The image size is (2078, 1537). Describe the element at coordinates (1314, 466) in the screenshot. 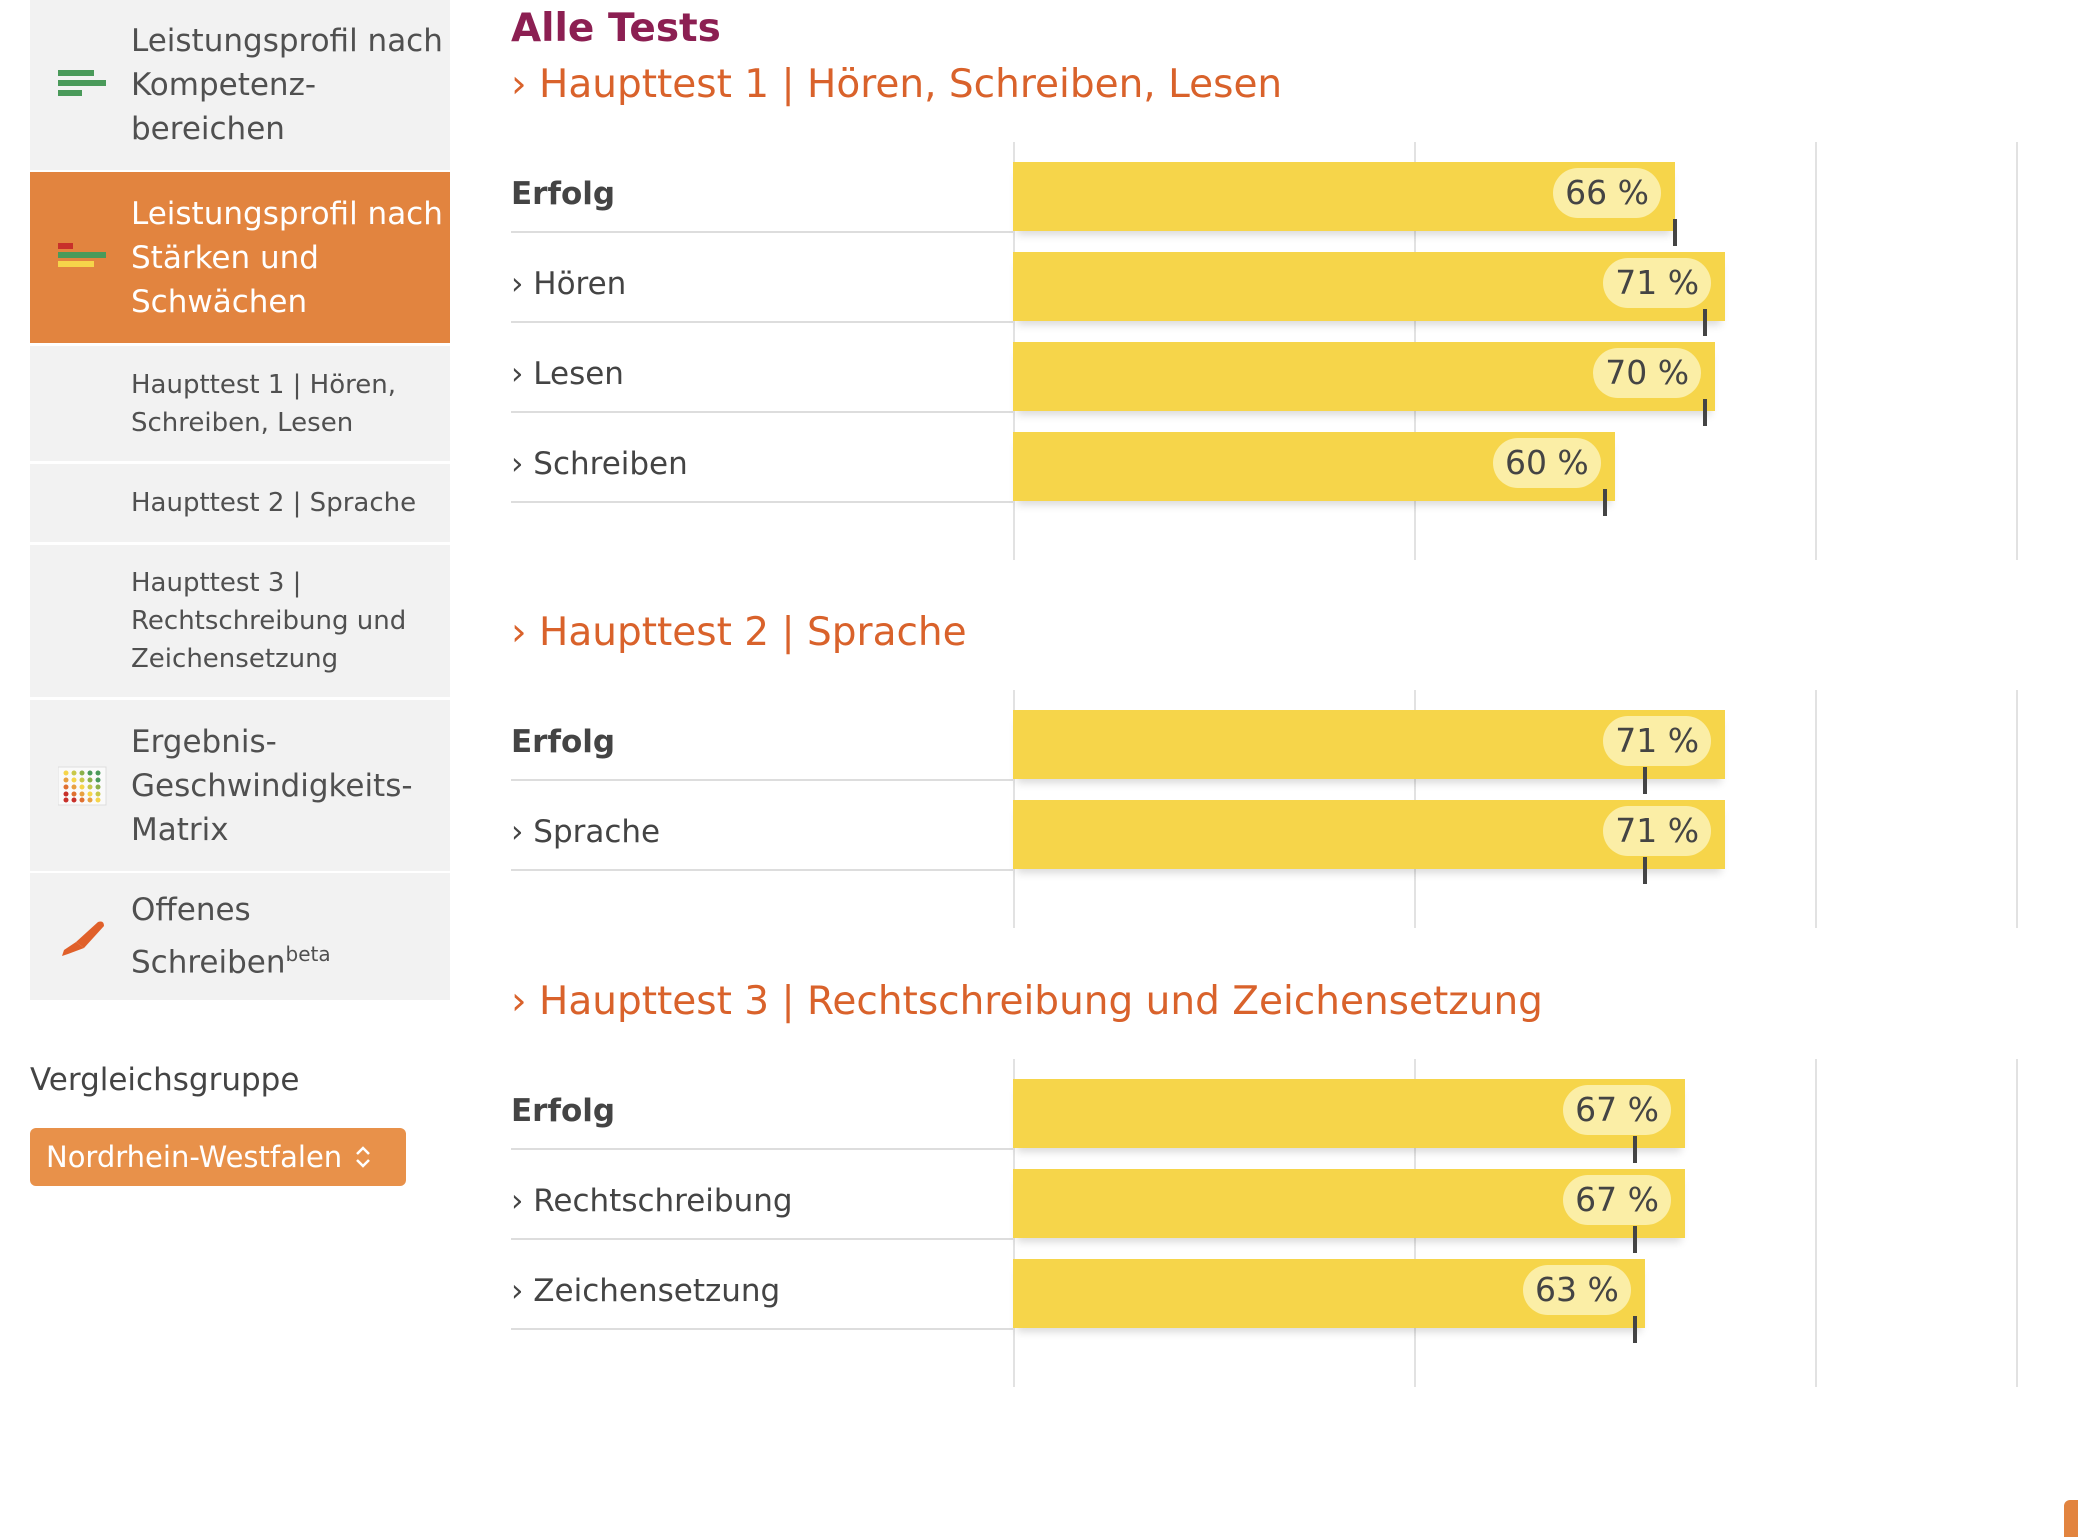

I see `bar: 60 %` at that location.